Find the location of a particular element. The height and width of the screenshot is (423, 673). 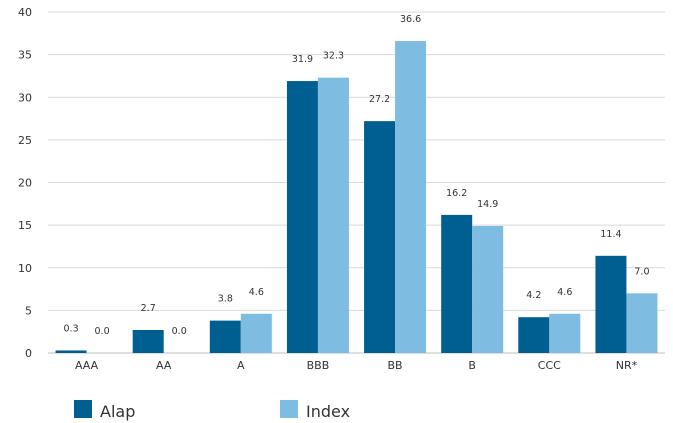

x-tick-label: A is located at coordinates (241, 365).